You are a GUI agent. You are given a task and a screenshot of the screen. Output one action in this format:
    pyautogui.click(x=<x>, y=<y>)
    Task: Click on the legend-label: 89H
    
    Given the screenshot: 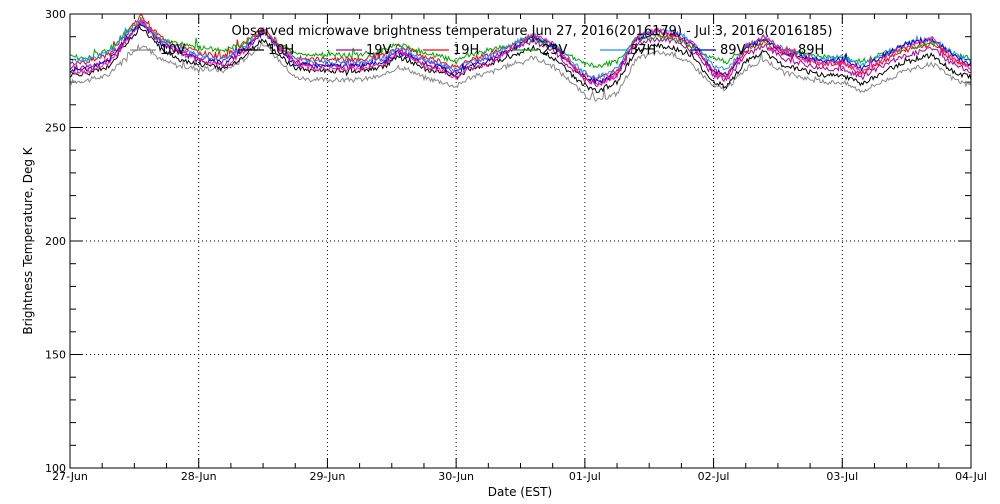 What is the action you would take?
    pyautogui.click(x=811, y=50)
    